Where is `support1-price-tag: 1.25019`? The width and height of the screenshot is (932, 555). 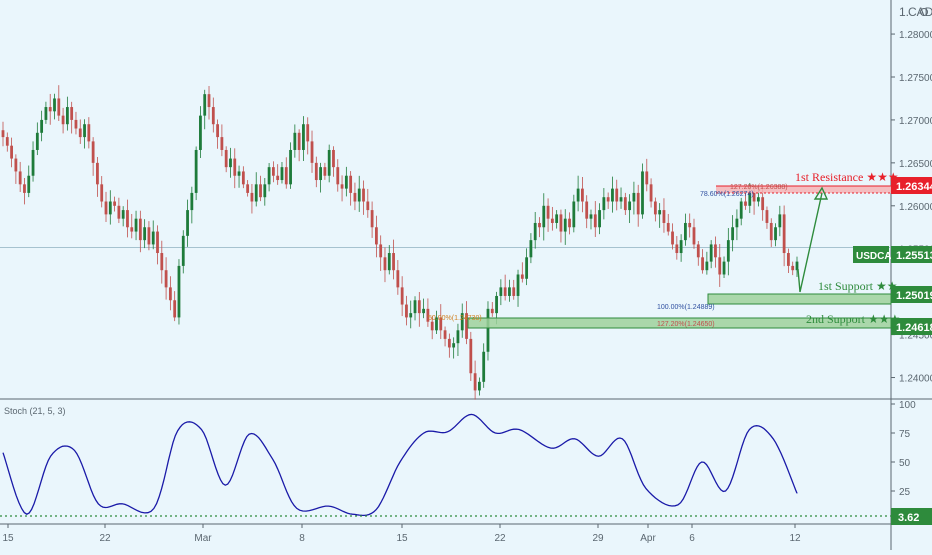
support1-price-tag: 1.25019 is located at coordinates (911, 294).